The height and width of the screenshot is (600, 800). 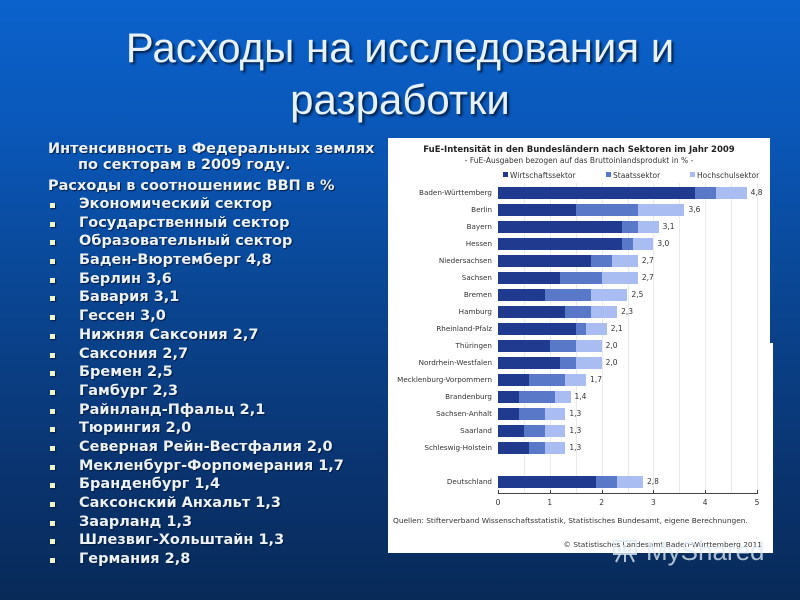 What do you see at coordinates (476, 430) in the screenshot?
I see `category-label: Saarland` at bounding box center [476, 430].